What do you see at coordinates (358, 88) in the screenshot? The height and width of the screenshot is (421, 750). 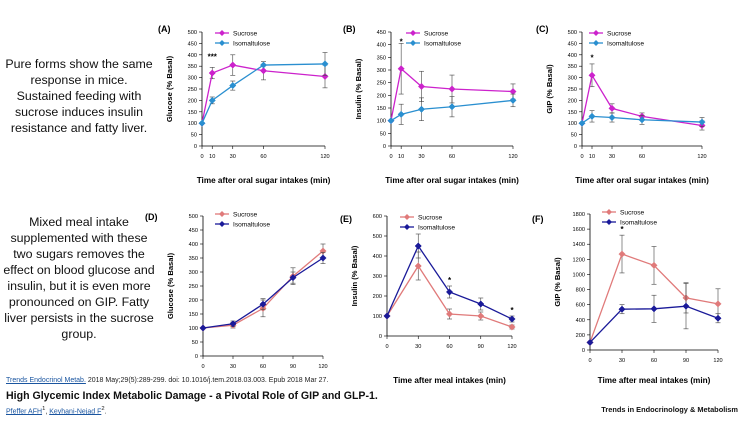 I see `y-axis-label-b: Insulin (% Basal)` at bounding box center [358, 88].